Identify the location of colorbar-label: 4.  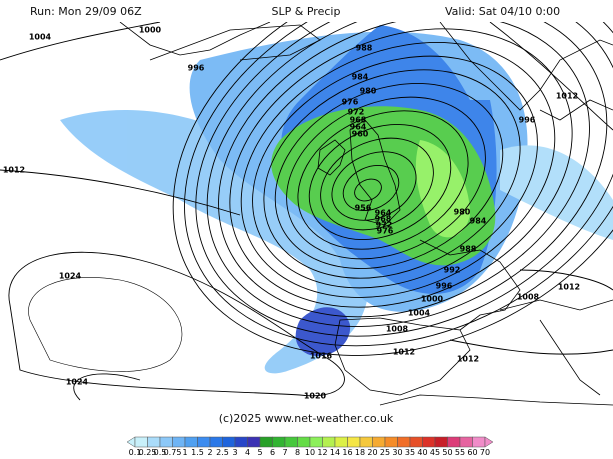
(247, 452).